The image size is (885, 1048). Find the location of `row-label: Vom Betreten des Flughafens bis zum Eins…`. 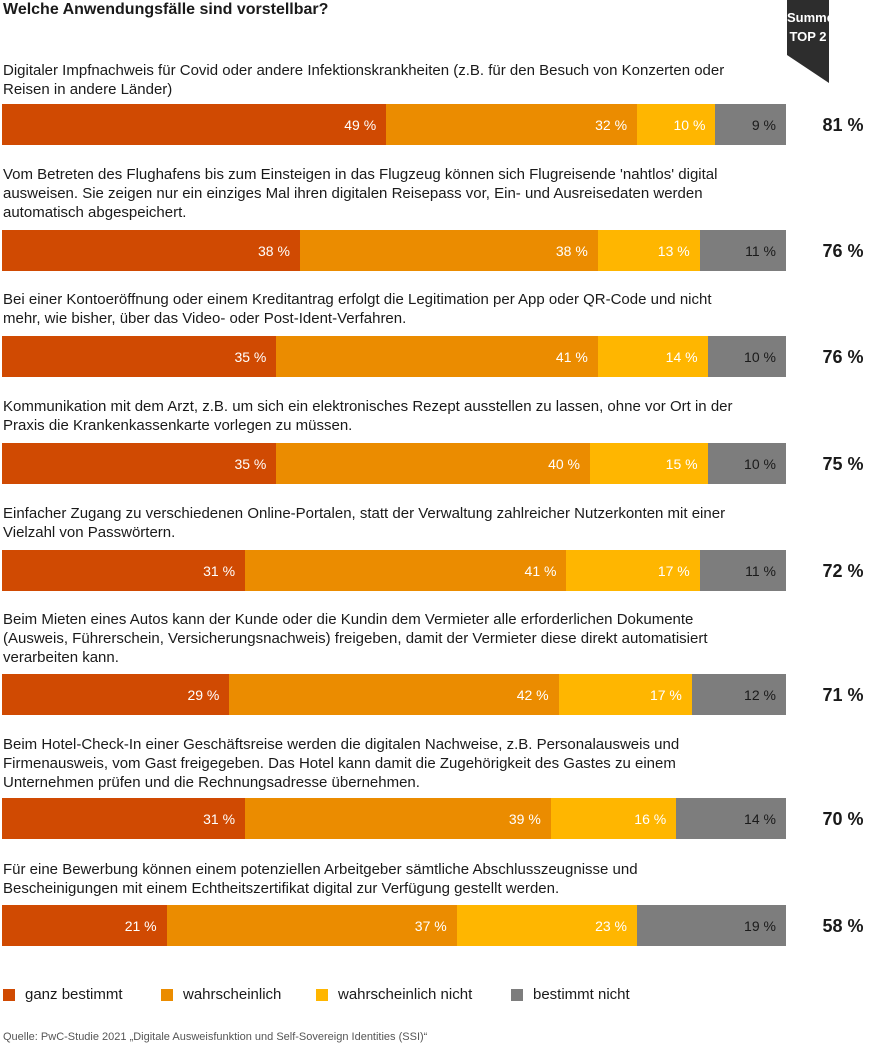

row-label: Vom Betreten des Flughafens bis zum Eins… is located at coordinates (360, 193).